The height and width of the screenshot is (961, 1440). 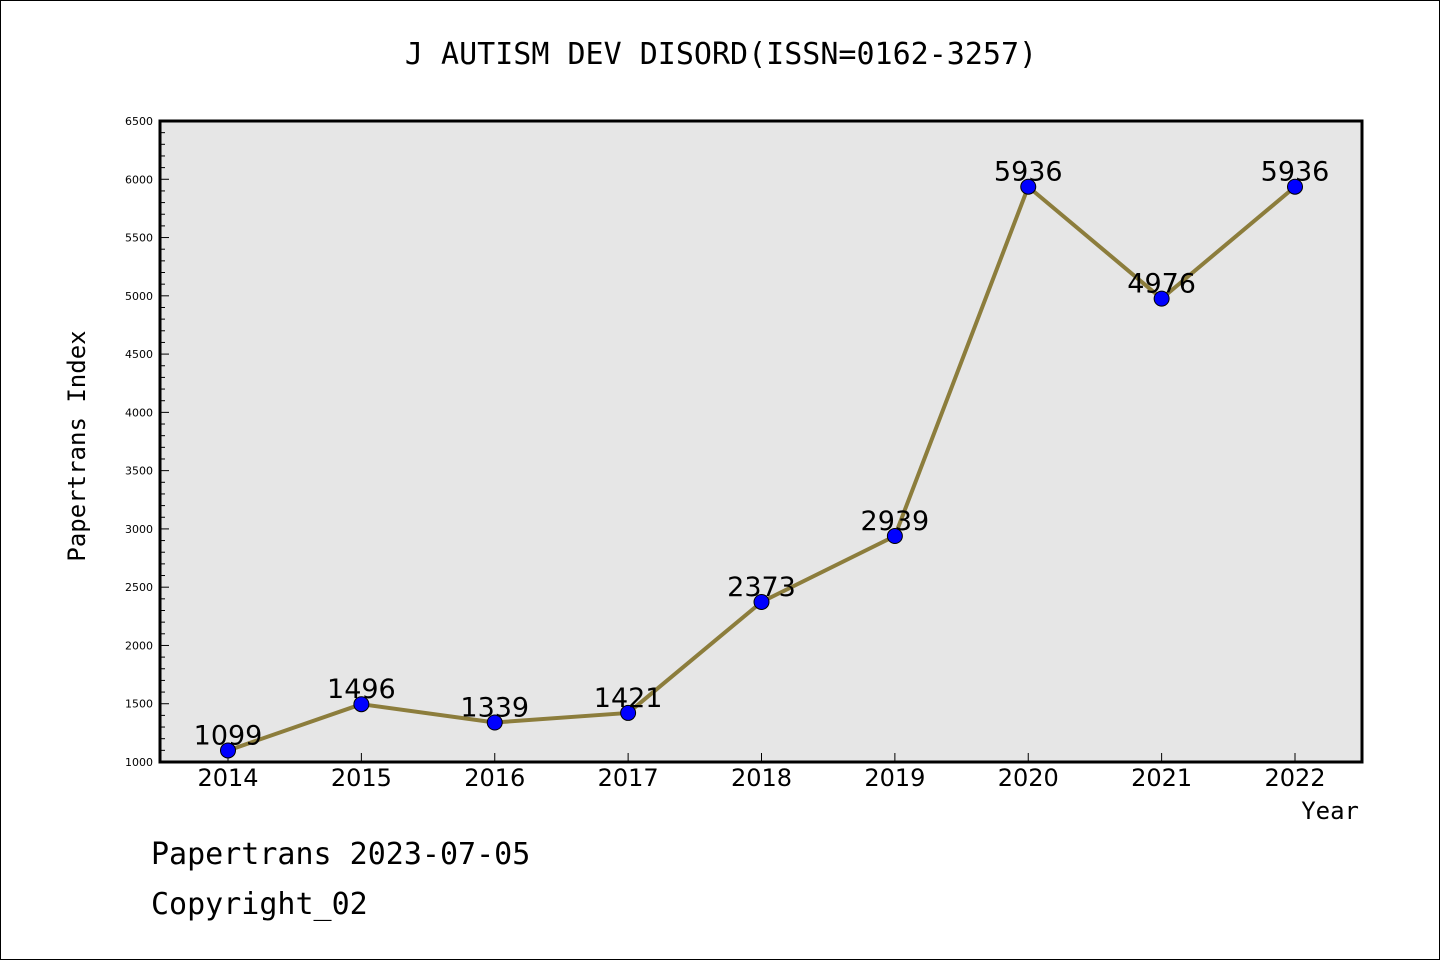 What do you see at coordinates (139, 762) in the screenshot?
I see `y-tick-label: 1000` at bounding box center [139, 762].